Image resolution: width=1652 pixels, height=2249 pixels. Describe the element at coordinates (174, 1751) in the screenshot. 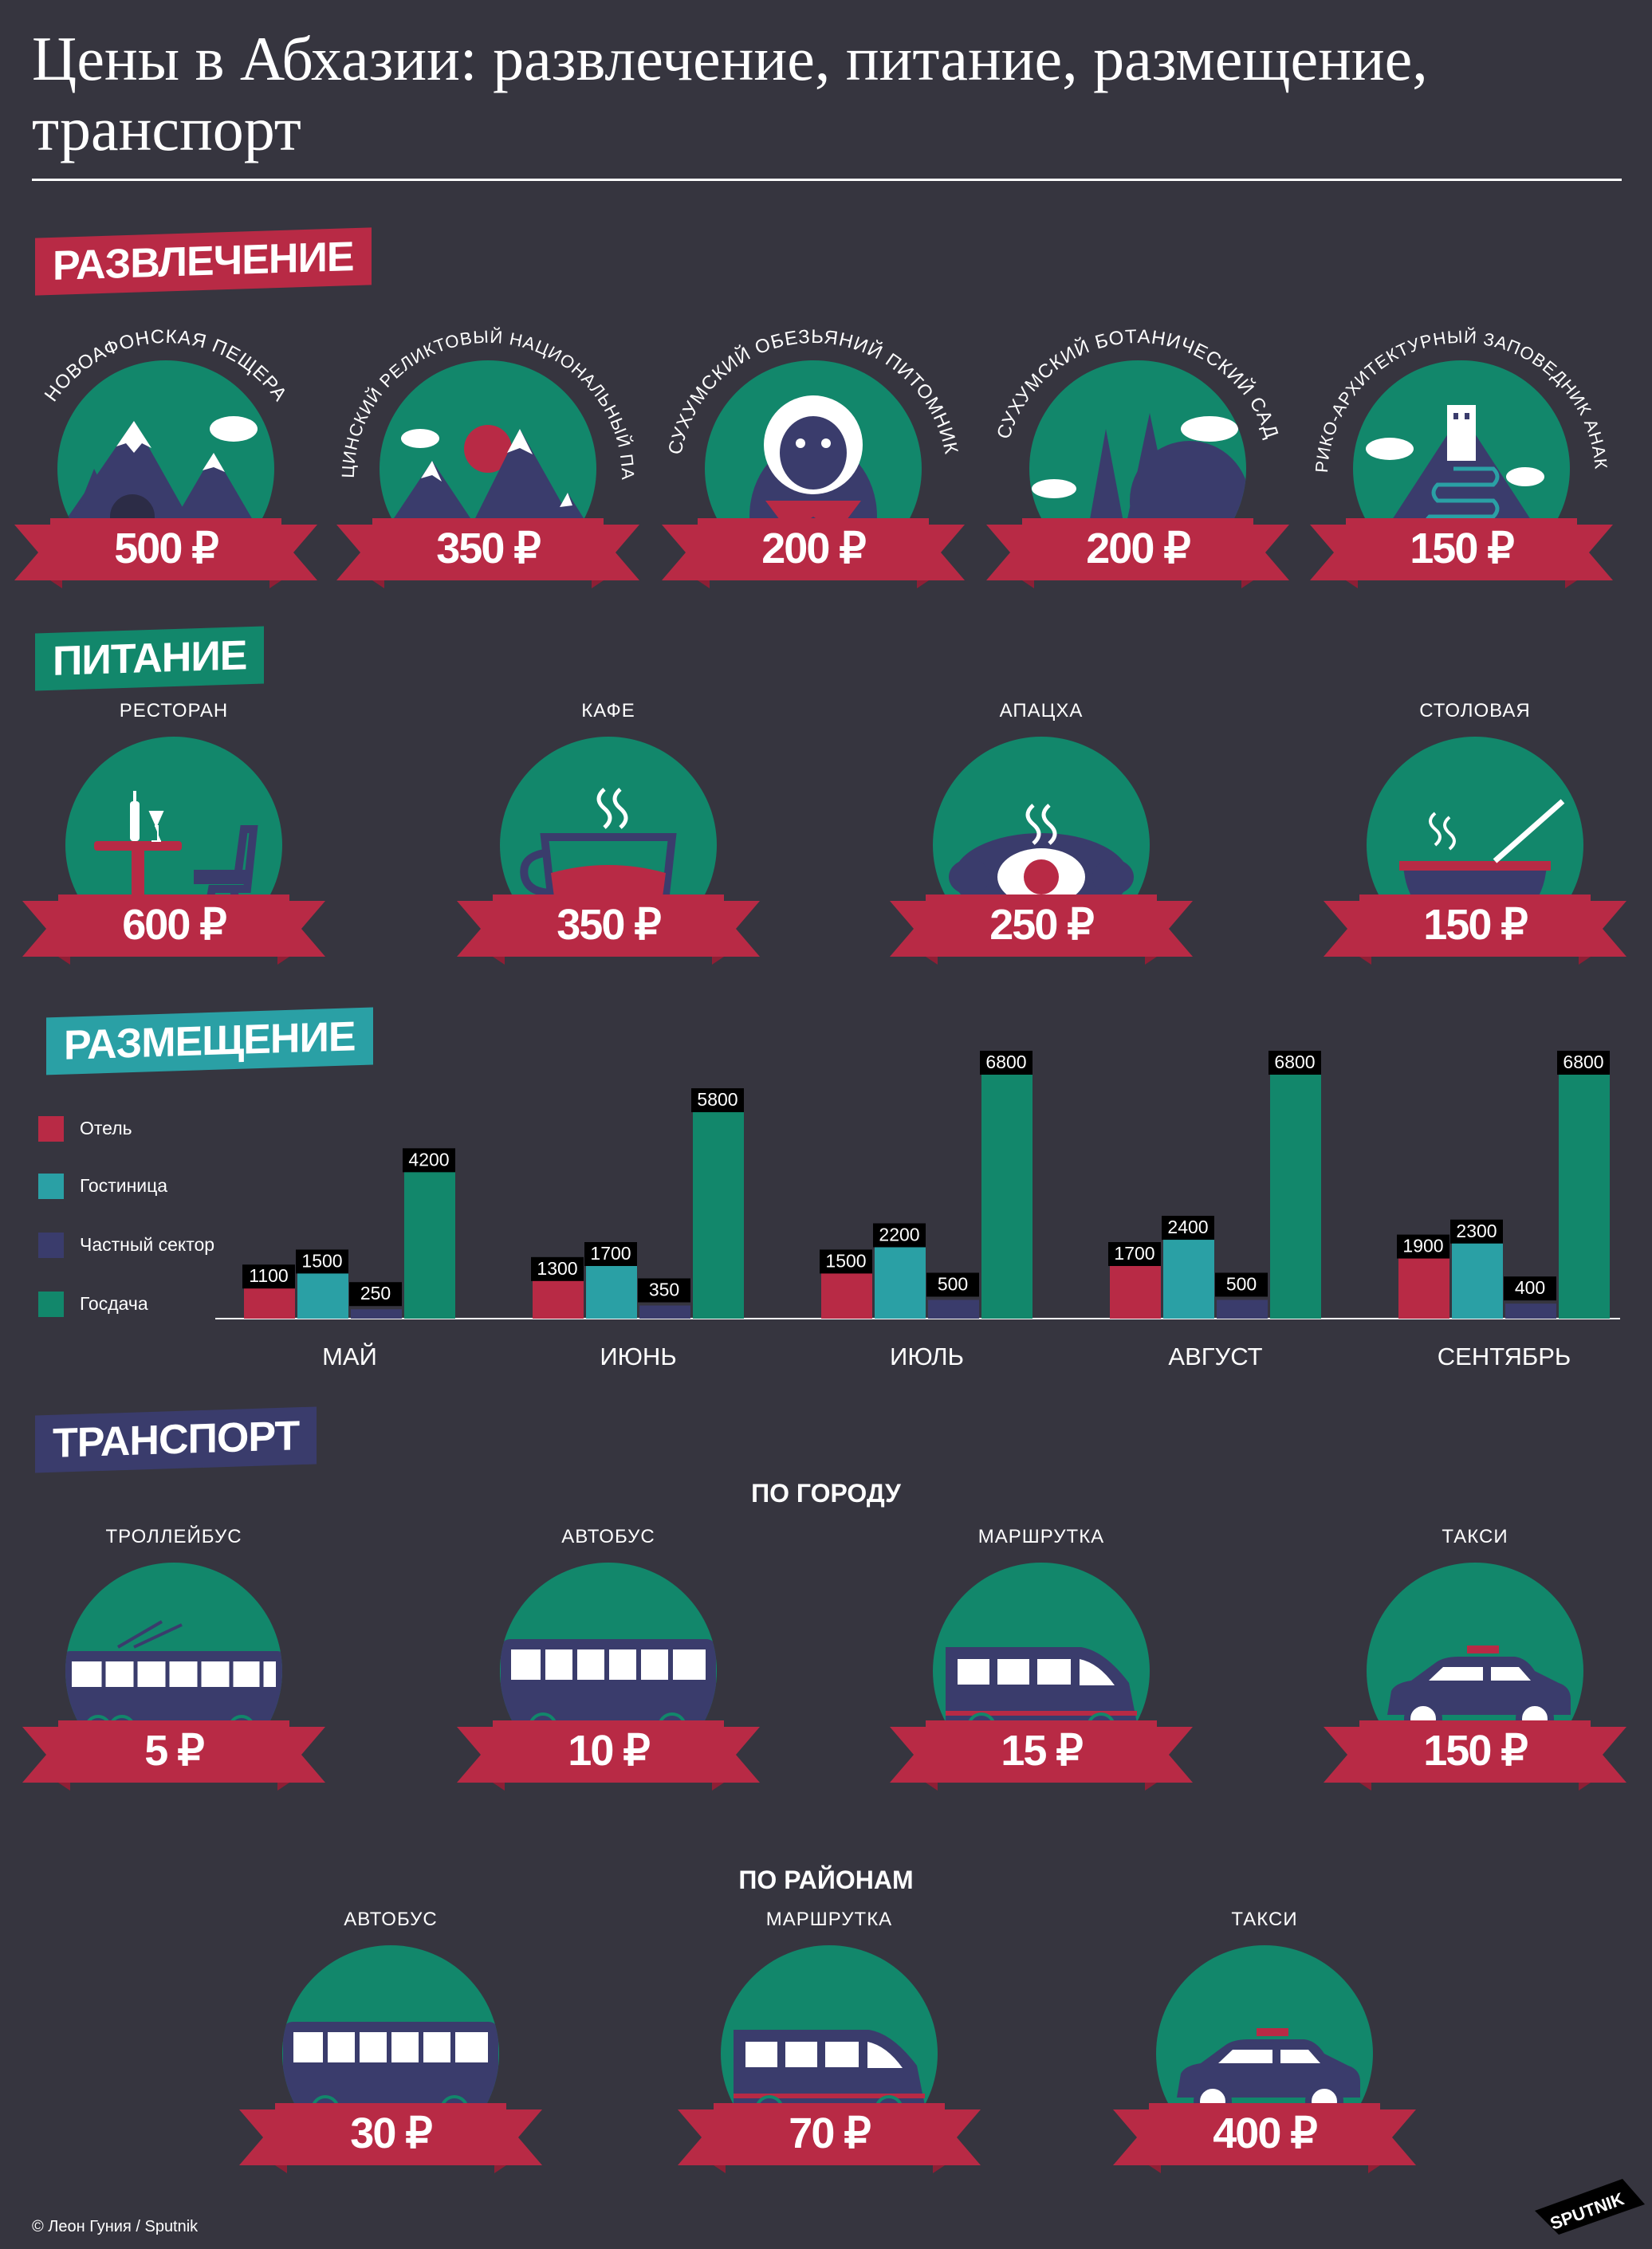

I see `price-value: 5 ₽` at that location.